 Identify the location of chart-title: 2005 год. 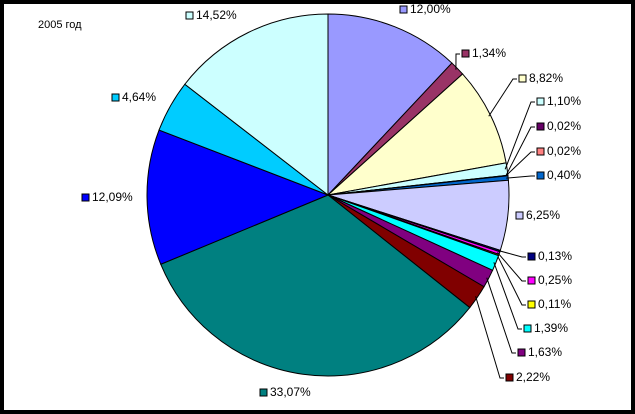
(60, 25).